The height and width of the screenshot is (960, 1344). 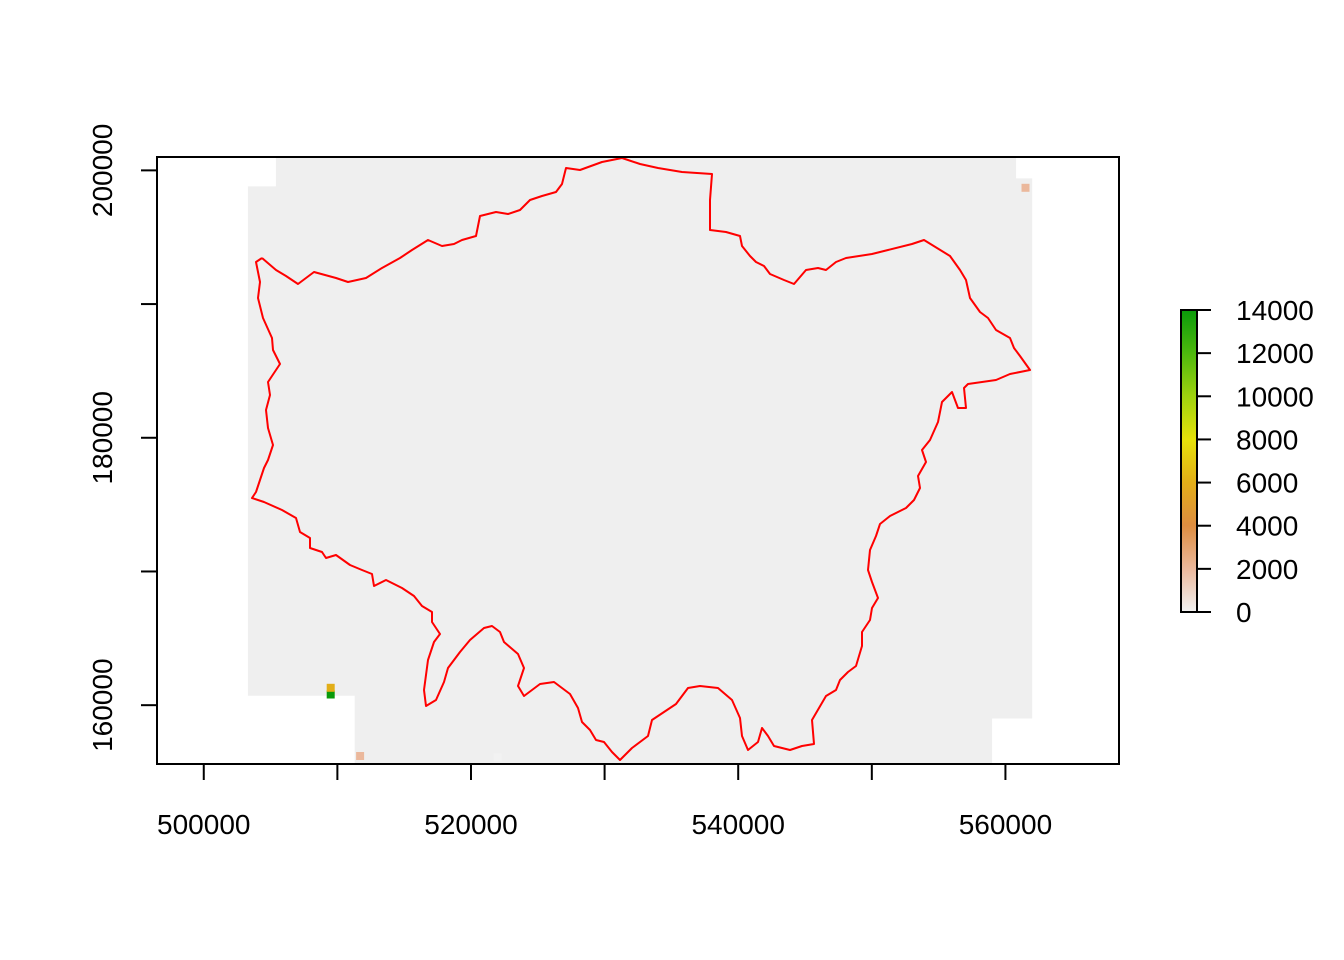 What do you see at coordinates (122, 438) in the screenshot?
I see `y-axis: 160000 180000 200000` at bounding box center [122, 438].